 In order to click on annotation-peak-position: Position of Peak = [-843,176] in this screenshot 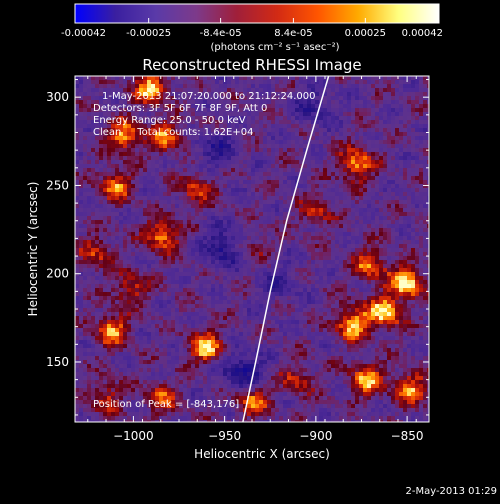, I will do `click(166, 404)`.